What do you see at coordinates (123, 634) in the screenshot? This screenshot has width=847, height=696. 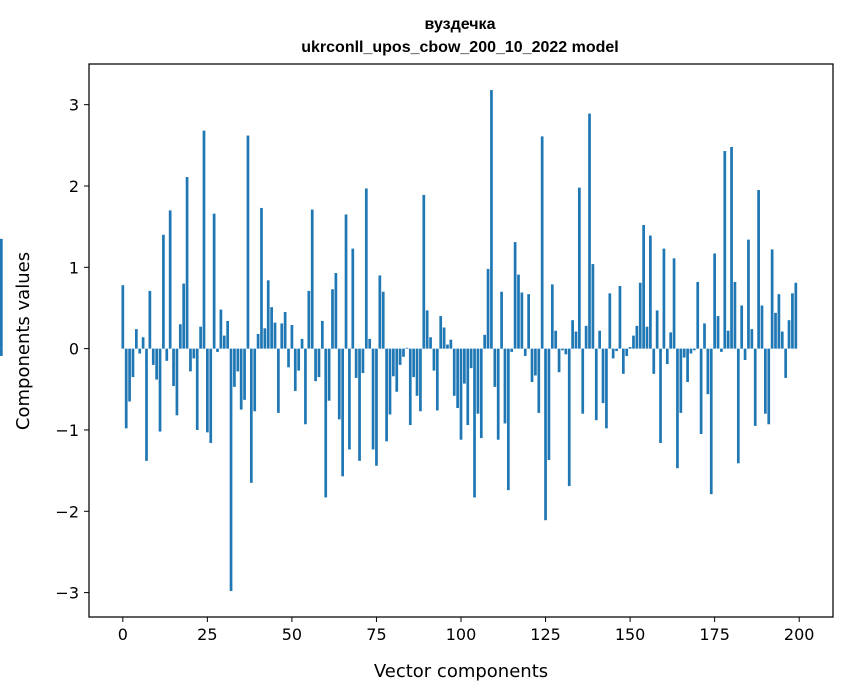 I see `x-tick-label: 0` at bounding box center [123, 634].